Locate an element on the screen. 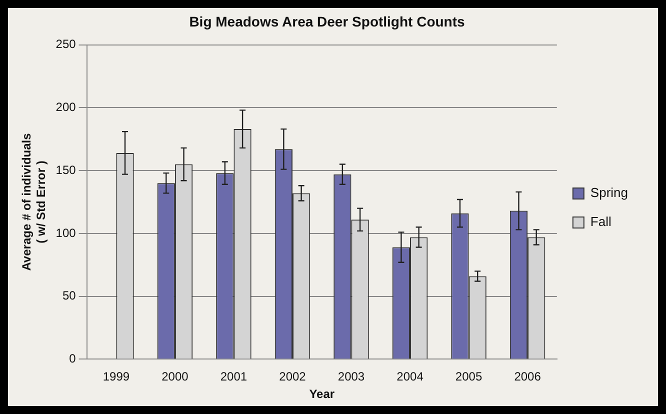 This screenshot has height=414, width=666. x-axis-title: Year is located at coordinates (322, 394).